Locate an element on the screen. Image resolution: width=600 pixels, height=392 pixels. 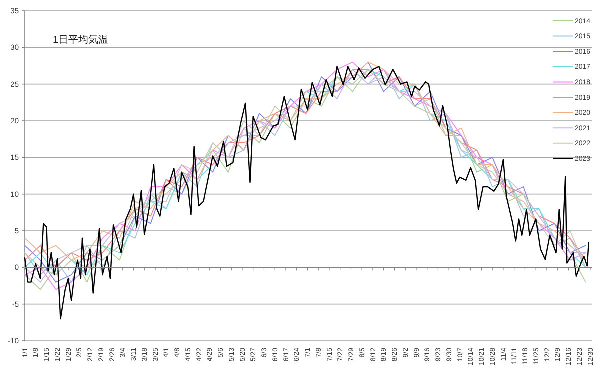
text: 1日平均気温 is located at coordinates (81, 40).